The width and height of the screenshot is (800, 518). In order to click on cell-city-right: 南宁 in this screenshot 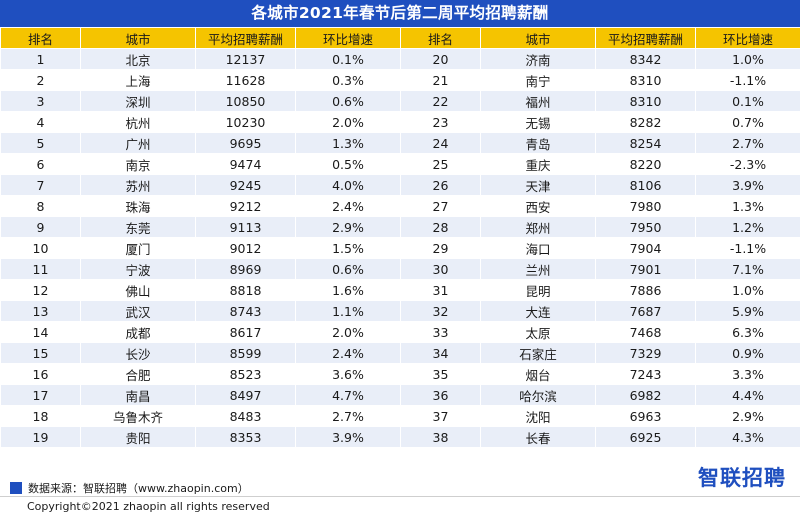, I will do `click(538, 80)`.